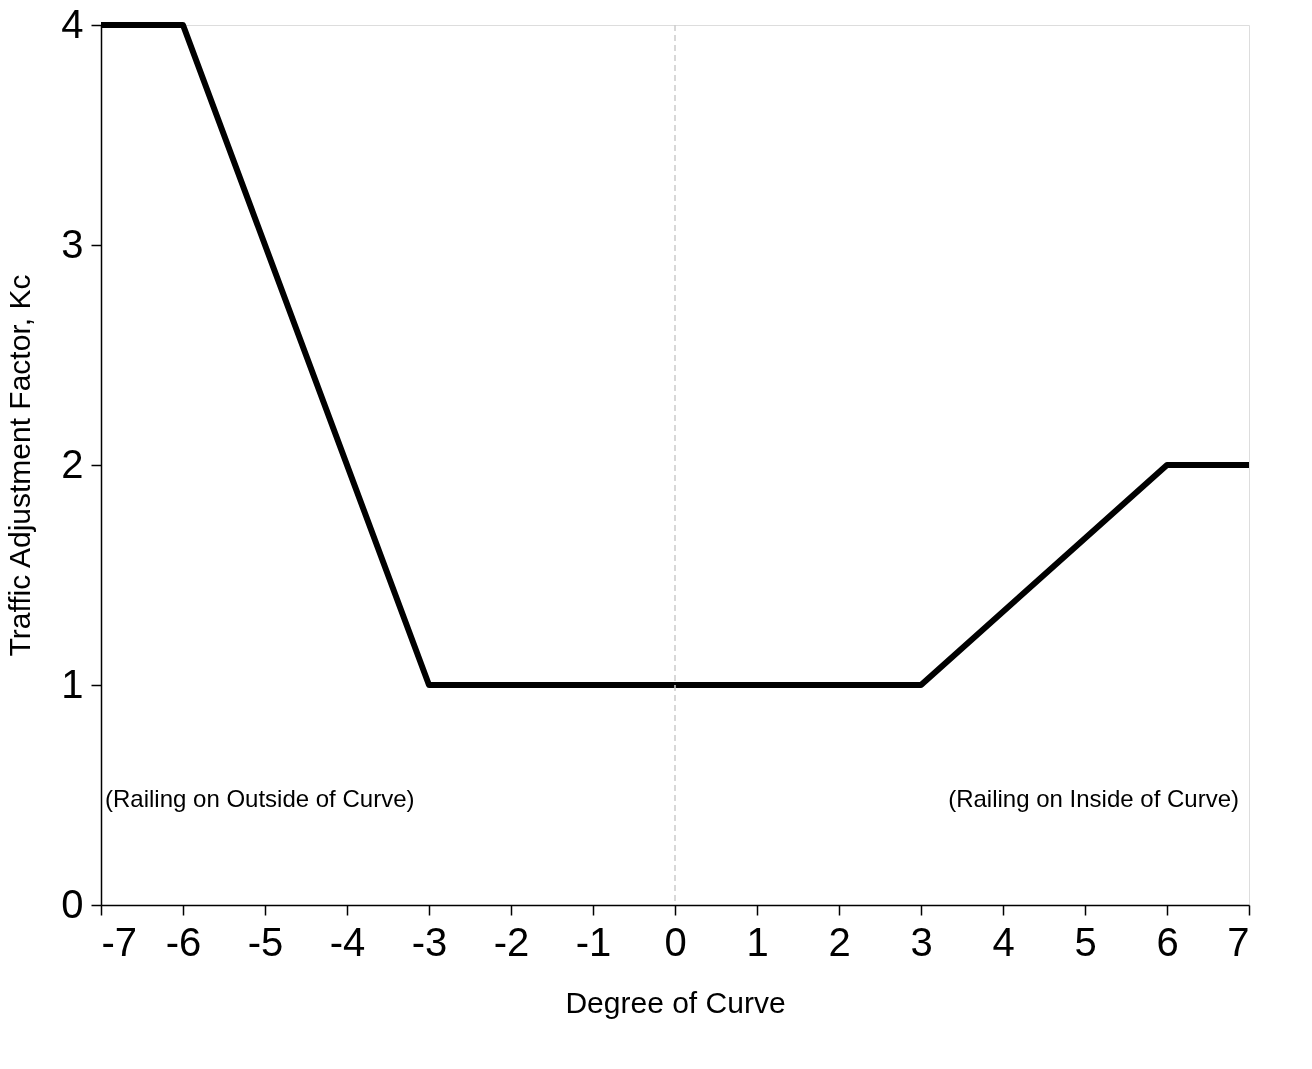 This screenshot has height=1069, width=1312. What do you see at coordinates (1238, 941) in the screenshot?
I see `x-tick-label: 7` at bounding box center [1238, 941].